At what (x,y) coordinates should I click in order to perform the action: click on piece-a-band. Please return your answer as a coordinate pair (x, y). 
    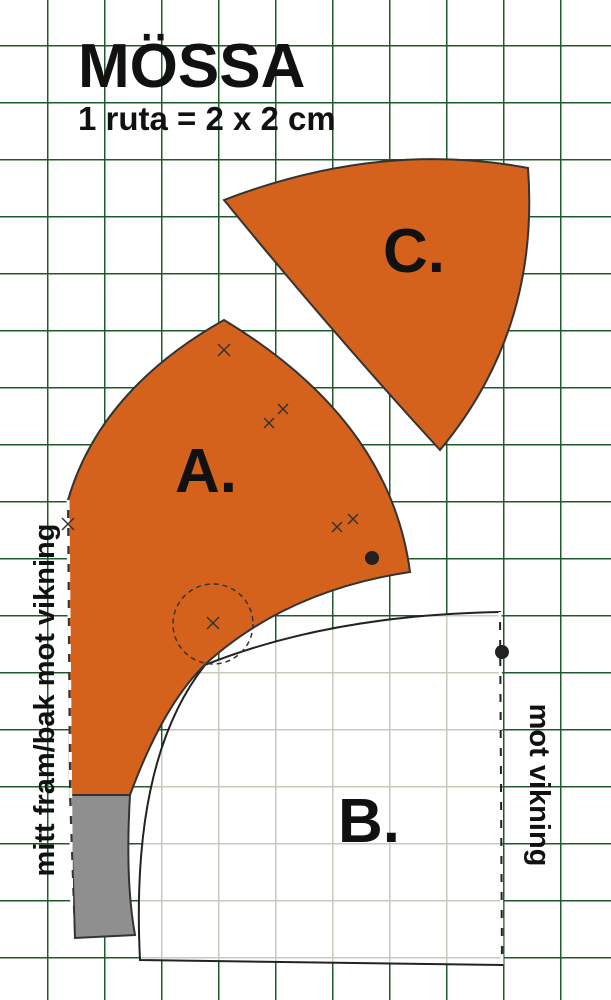
    Looking at the image, I should click on (102, 867).